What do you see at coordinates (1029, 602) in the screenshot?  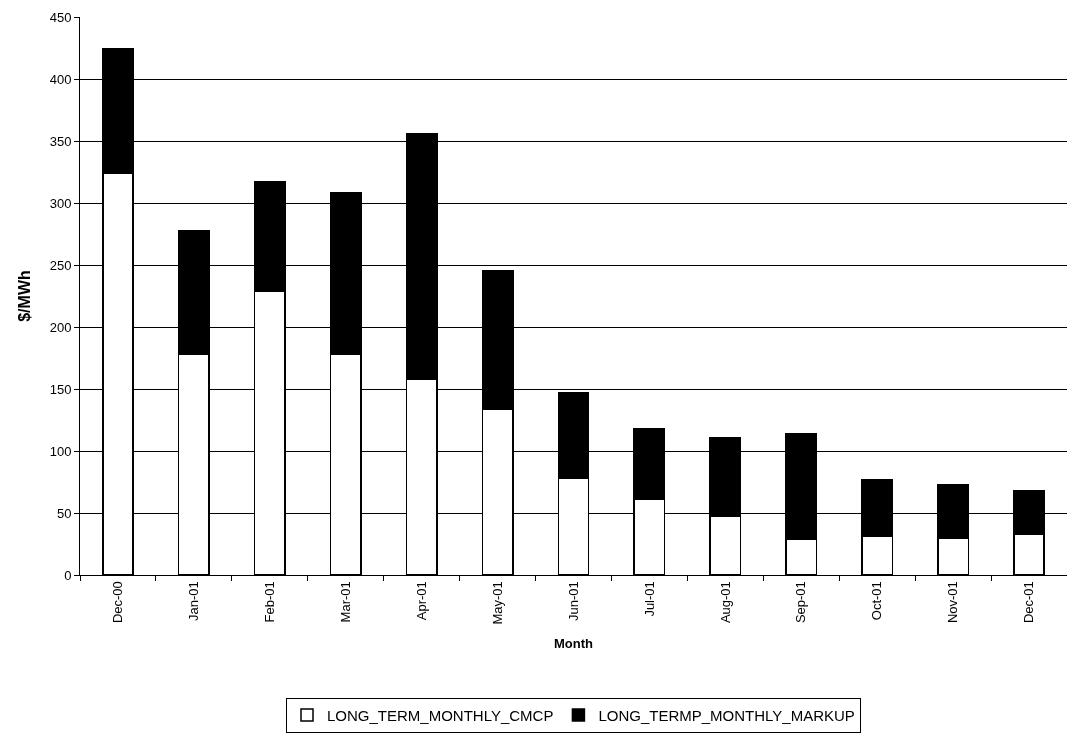 I see `x-tick-label: Dec-01` at bounding box center [1029, 602].